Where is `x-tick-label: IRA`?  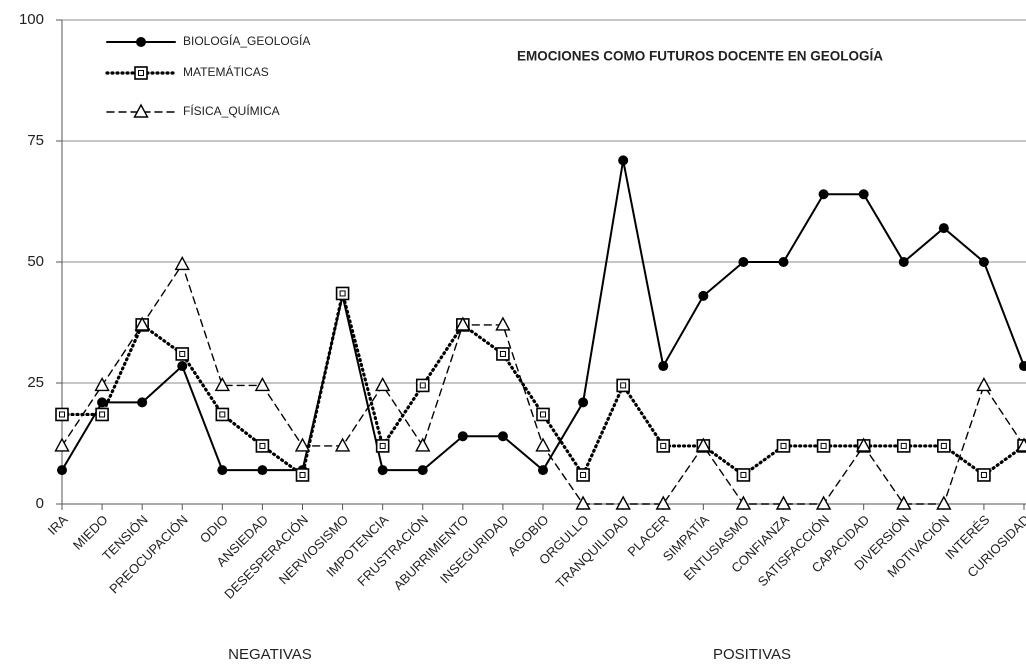 x-tick-label: IRA is located at coordinates (58, 525).